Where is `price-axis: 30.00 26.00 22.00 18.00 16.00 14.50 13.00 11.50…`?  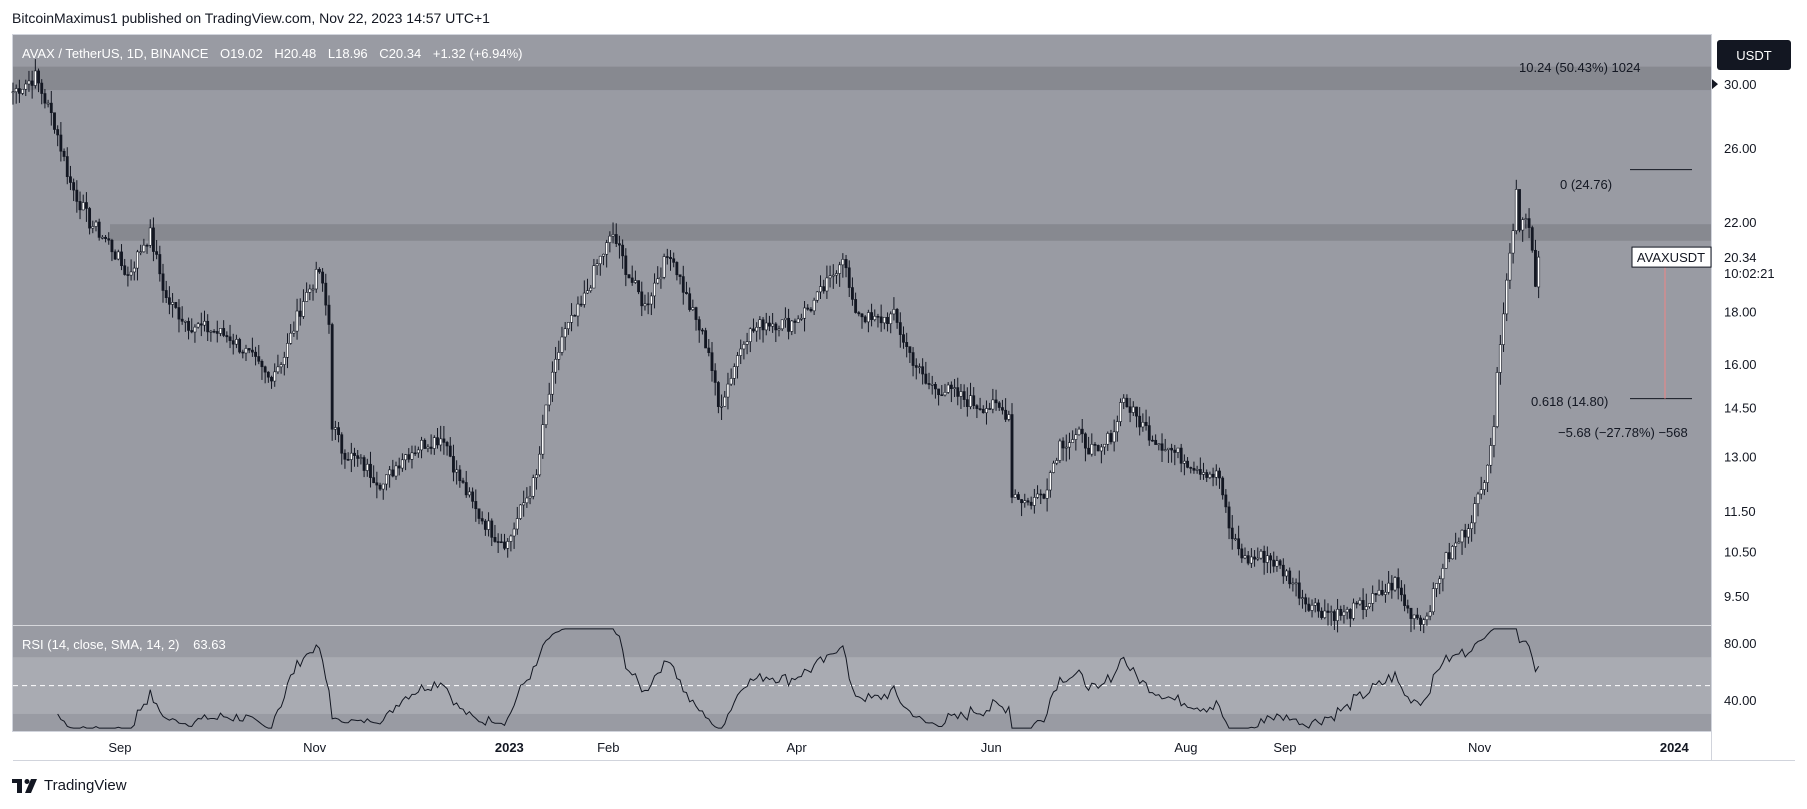
price-axis: 30.00 26.00 22.00 18.00 16.00 14.50 13.00 11.50… is located at coordinates (1734, 340).